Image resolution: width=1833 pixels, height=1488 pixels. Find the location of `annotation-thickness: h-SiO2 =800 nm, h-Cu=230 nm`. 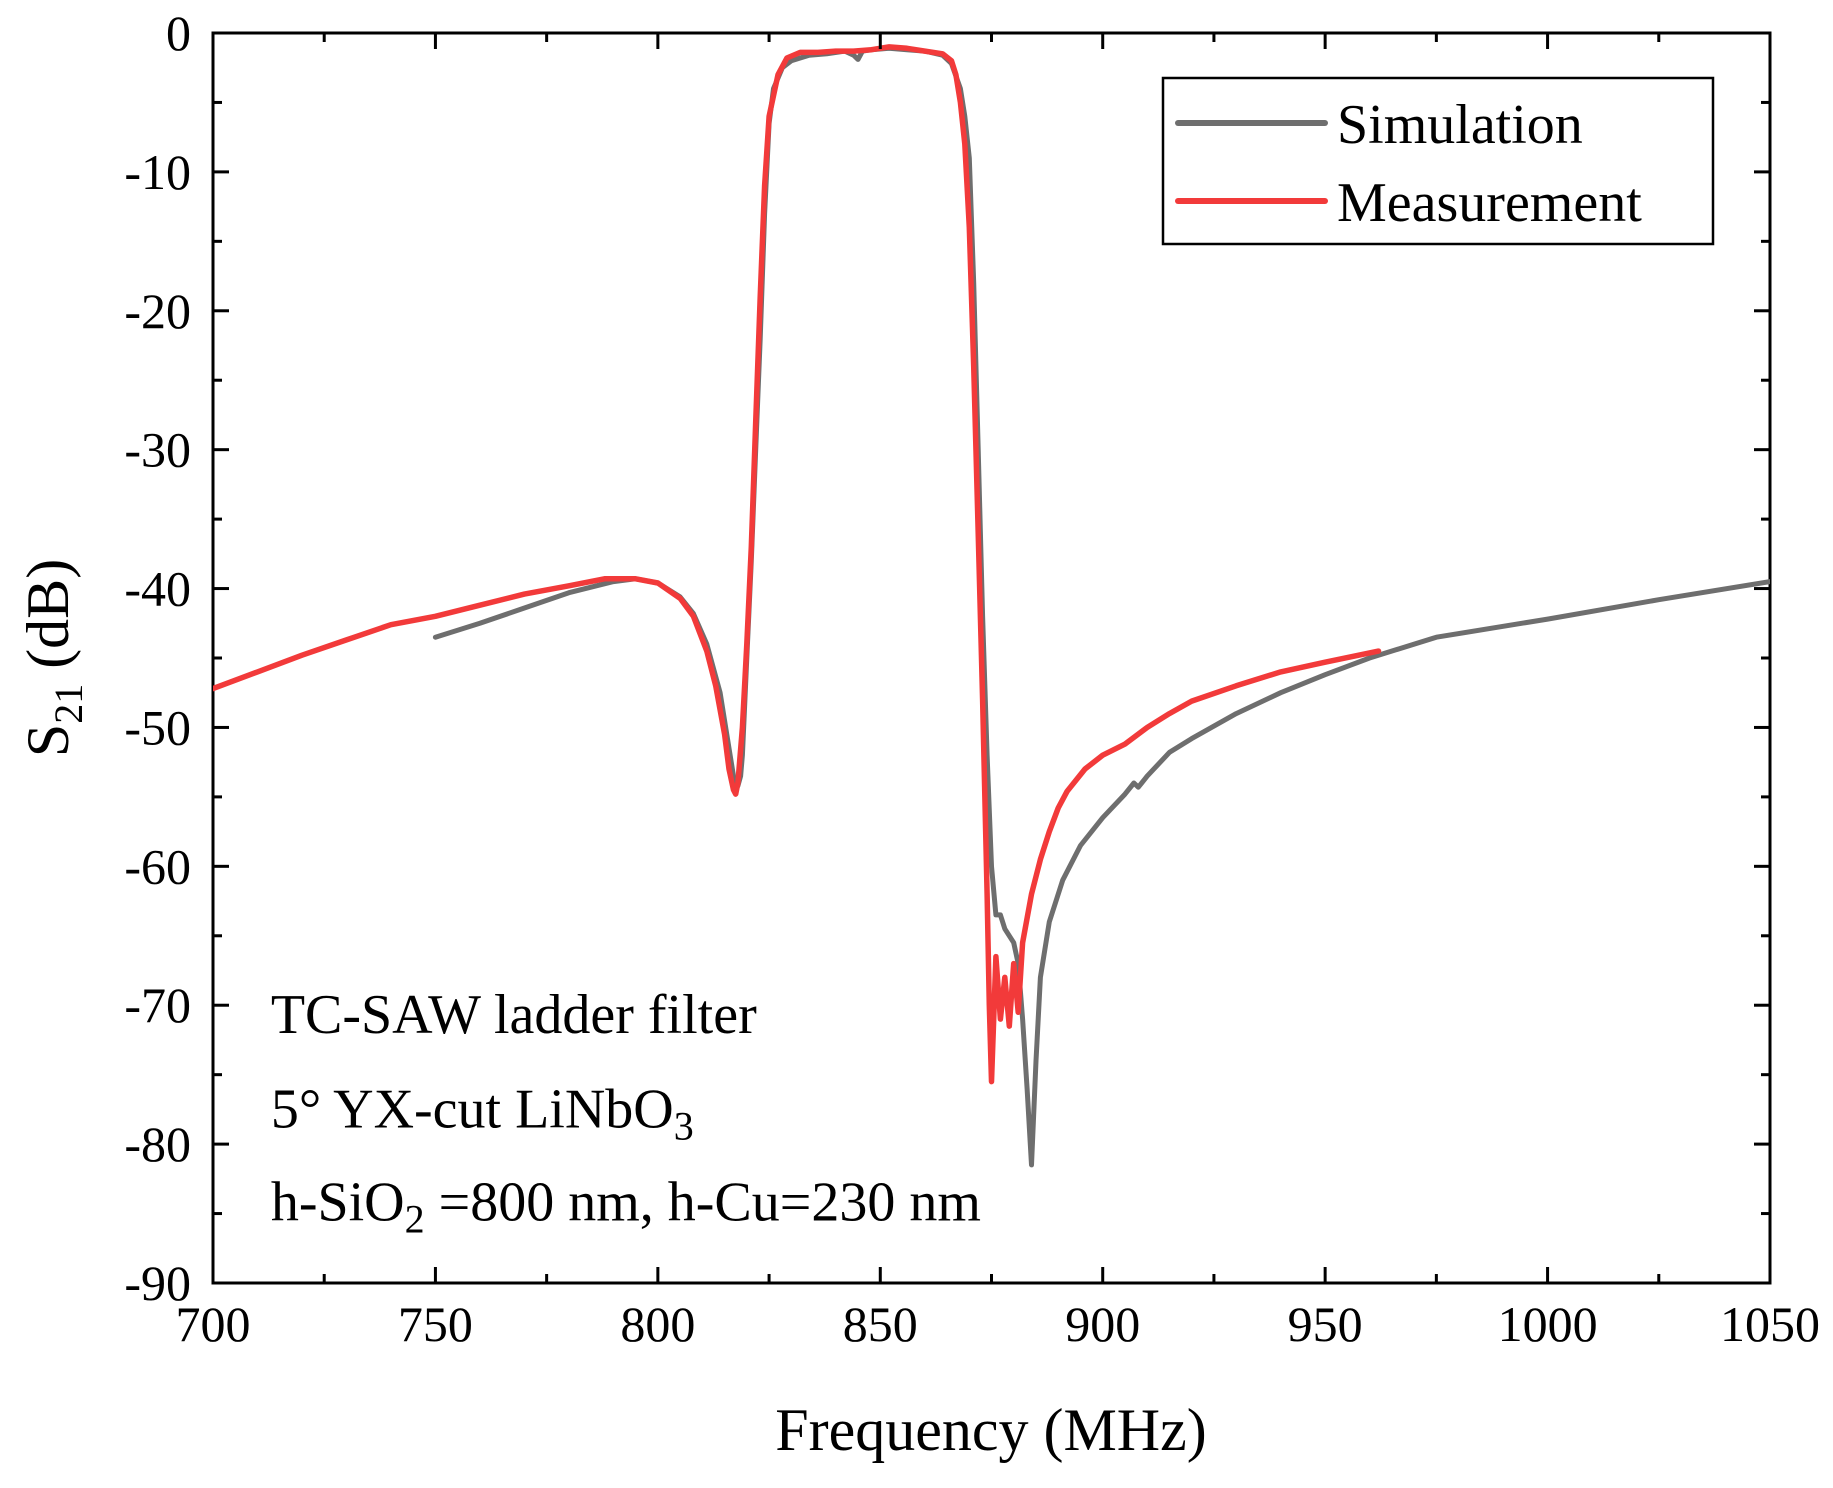

annotation-thickness: h-SiO2 =800 nm, h-Cu=230 nm is located at coordinates (626, 1207).